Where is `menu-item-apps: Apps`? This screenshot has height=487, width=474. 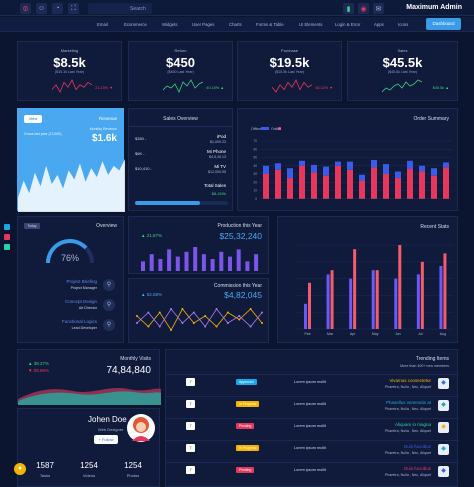
menu-item-apps: Apps is located at coordinates (379, 24).